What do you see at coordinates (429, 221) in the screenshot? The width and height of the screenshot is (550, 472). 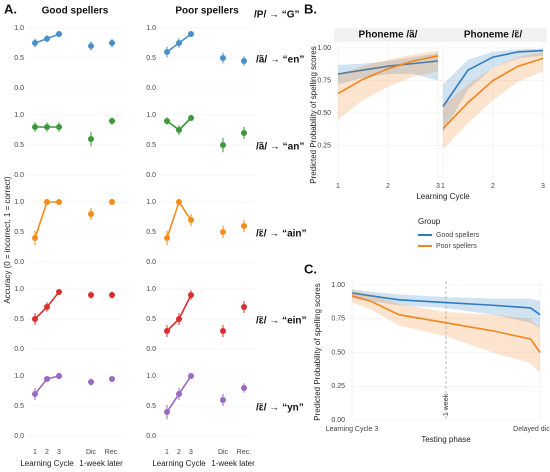 I see `legend-title: Group` at bounding box center [429, 221].